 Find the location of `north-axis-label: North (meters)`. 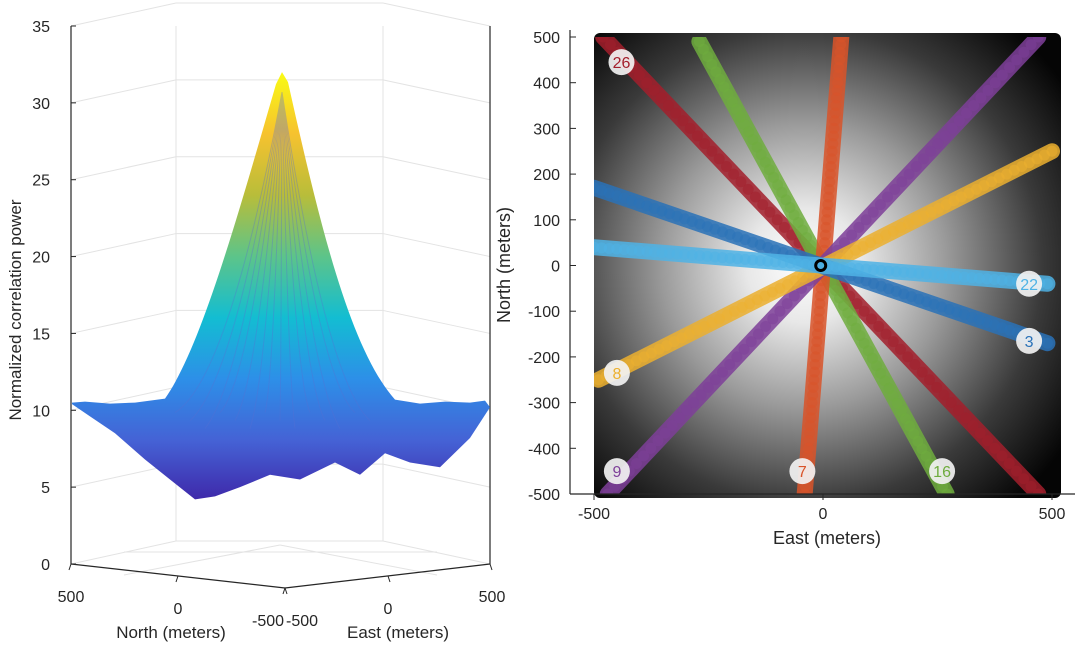

north-axis-label: North (meters) is located at coordinates (171, 632).